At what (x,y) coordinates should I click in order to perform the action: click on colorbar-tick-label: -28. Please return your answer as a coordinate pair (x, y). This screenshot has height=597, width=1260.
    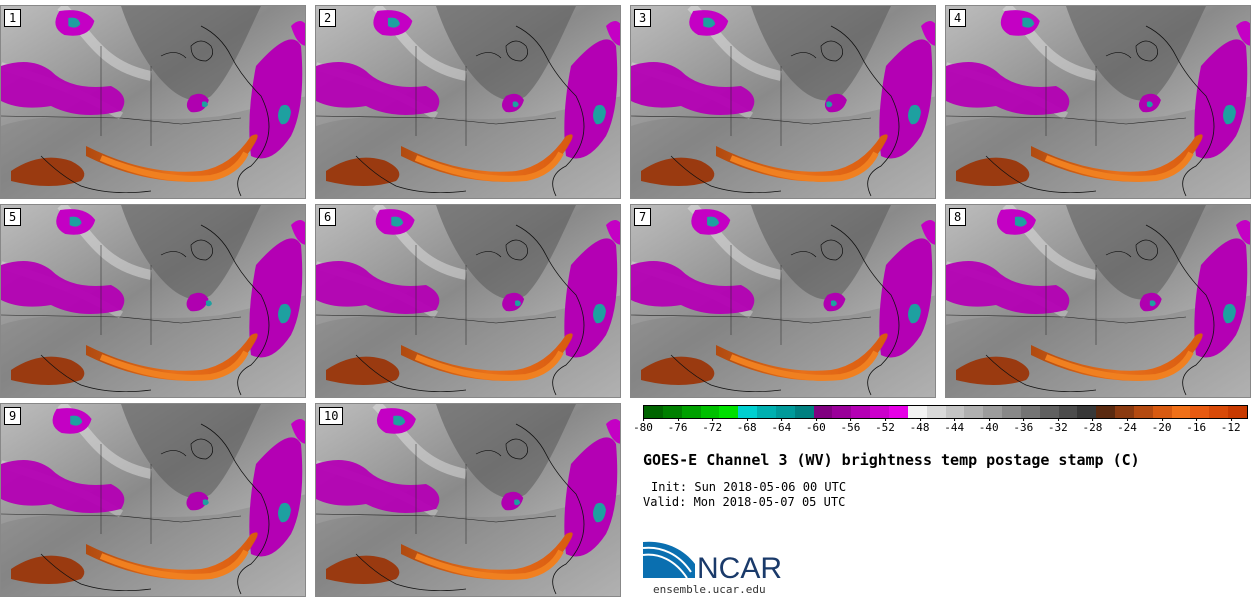
    Looking at the image, I should click on (1092, 426).